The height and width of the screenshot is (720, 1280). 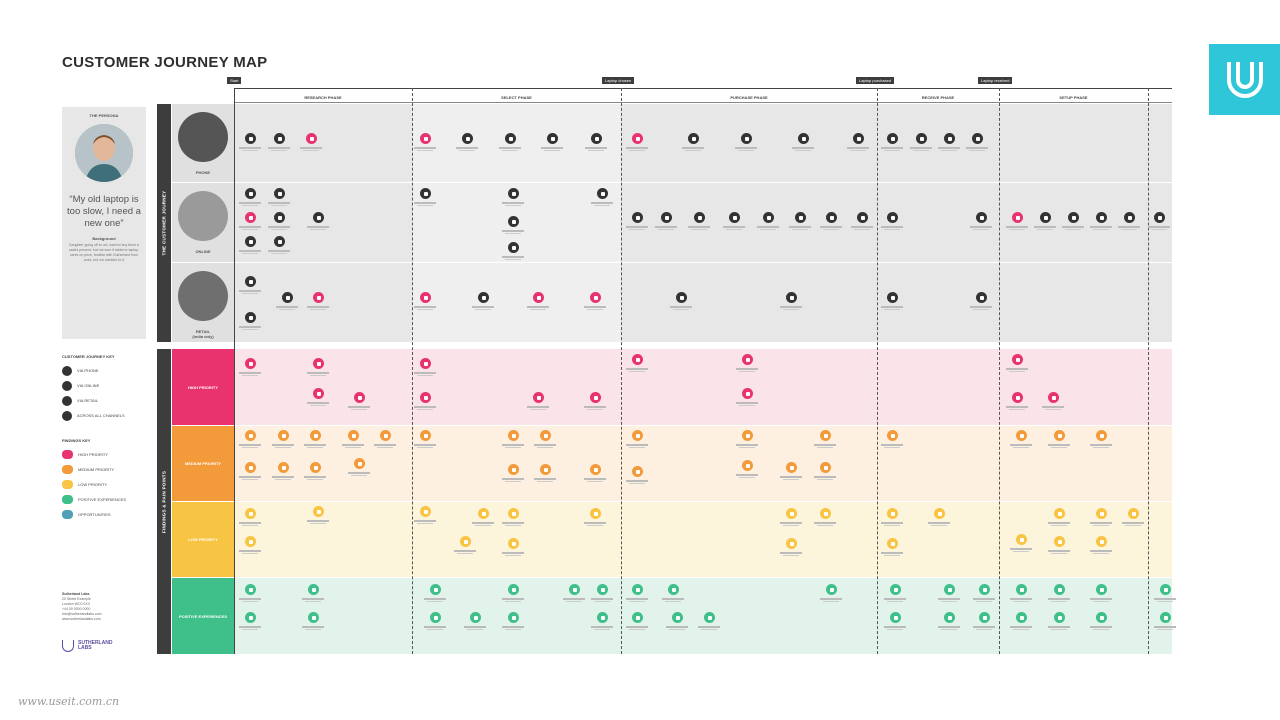 I want to click on brand-logo, so click(x=1244, y=79).